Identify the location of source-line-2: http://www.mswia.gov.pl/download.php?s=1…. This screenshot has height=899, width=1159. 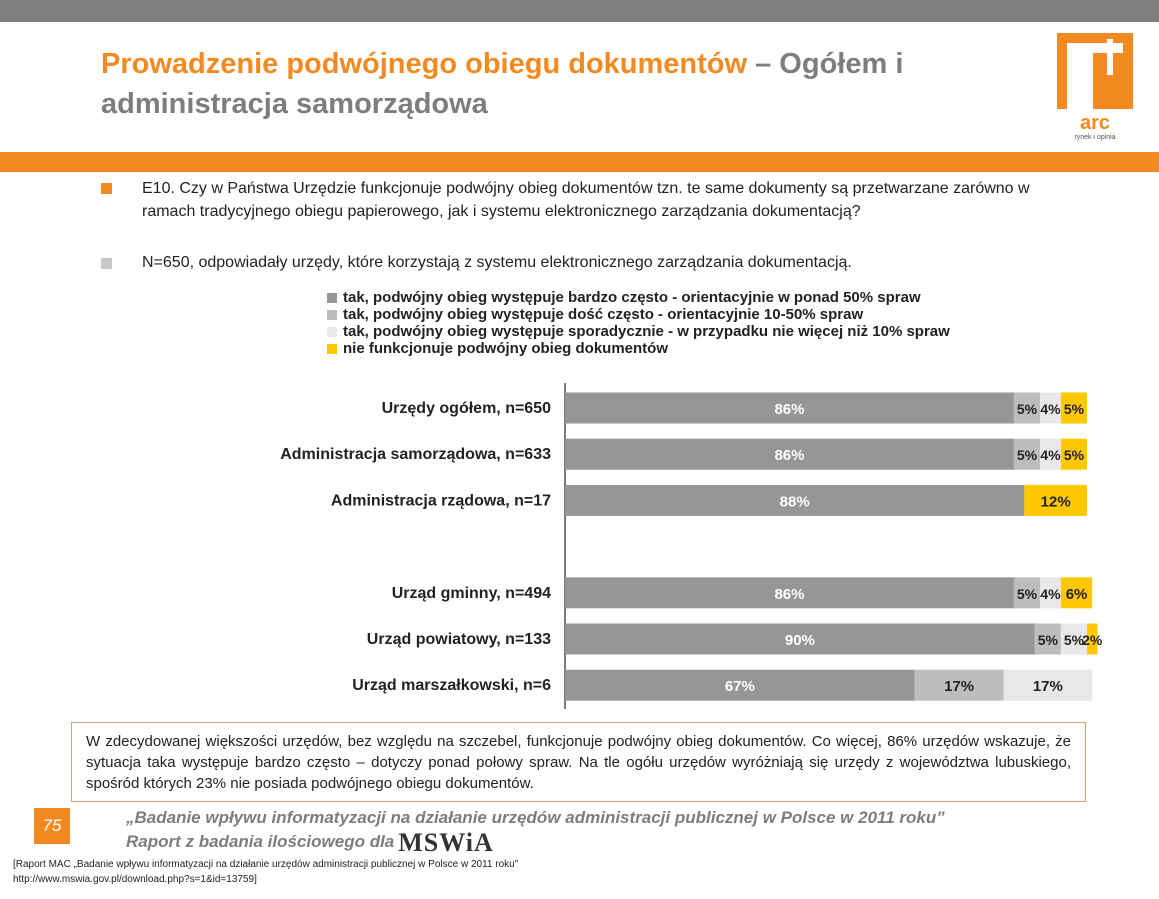
(135, 879).